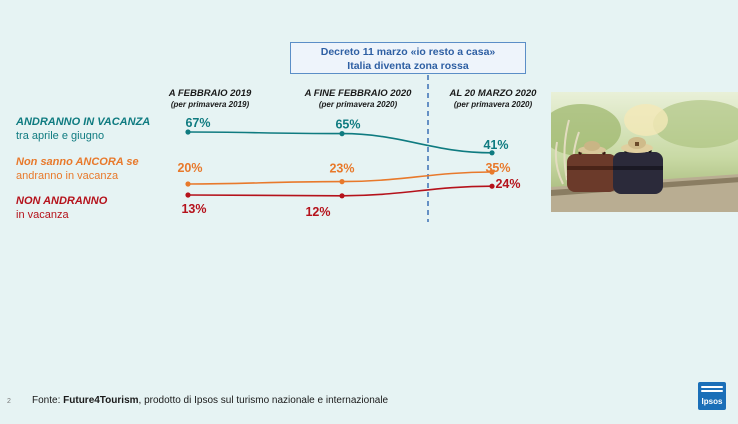  Describe the element at coordinates (189, 168) in the screenshot. I see `data-label-incerti-1: 20%` at that location.